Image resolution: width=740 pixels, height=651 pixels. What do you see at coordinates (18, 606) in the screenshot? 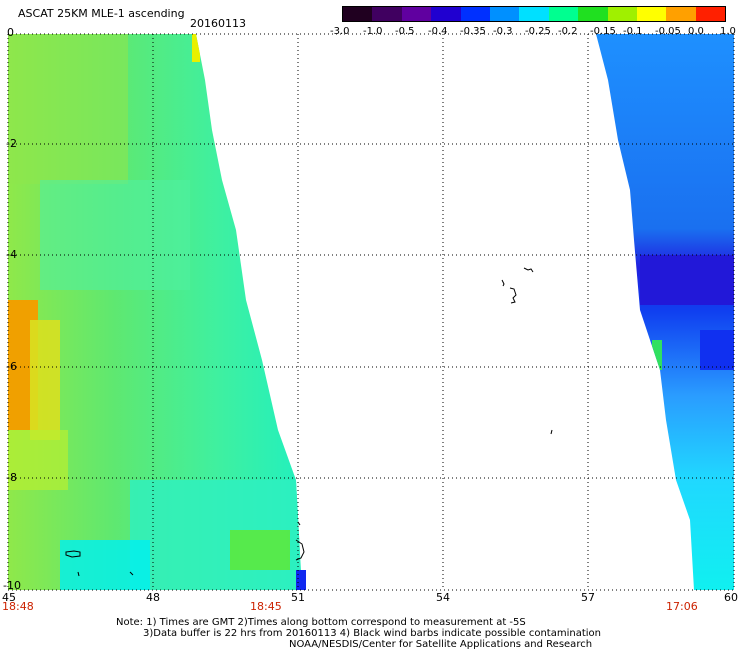
I see `pass-time-left: 18:48` at bounding box center [18, 606].